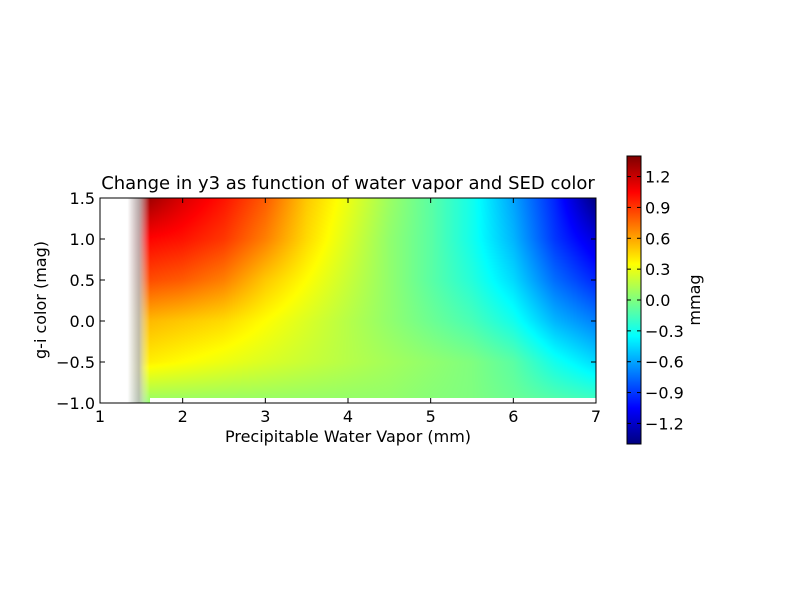 The image size is (800, 600). What do you see at coordinates (664, 331) in the screenshot?
I see `colorbar-tick-label: −0.3` at bounding box center [664, 331].